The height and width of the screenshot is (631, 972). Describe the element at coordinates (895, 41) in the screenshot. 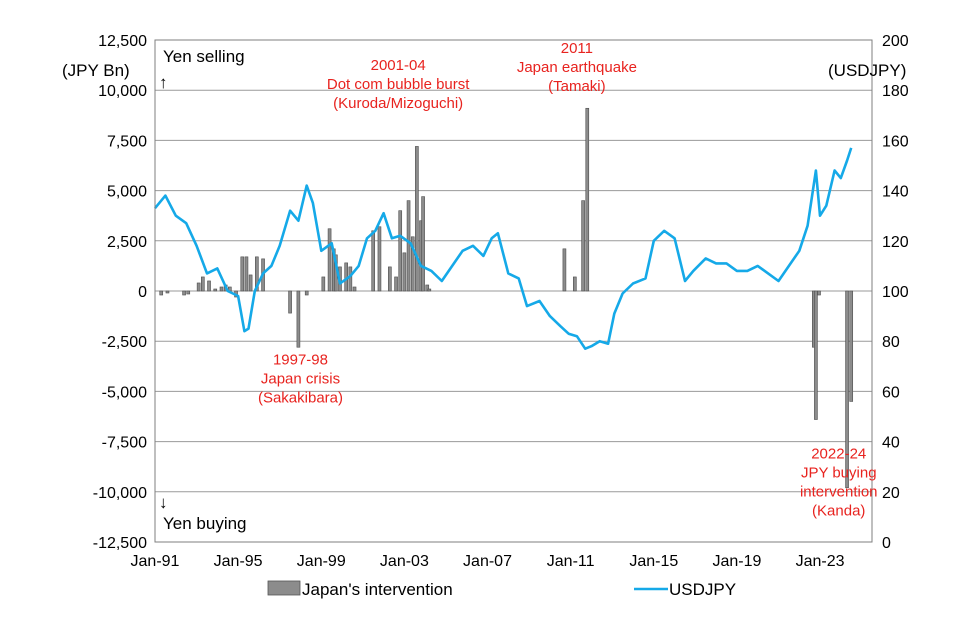

I see `right-tick-label: 200` at that location.